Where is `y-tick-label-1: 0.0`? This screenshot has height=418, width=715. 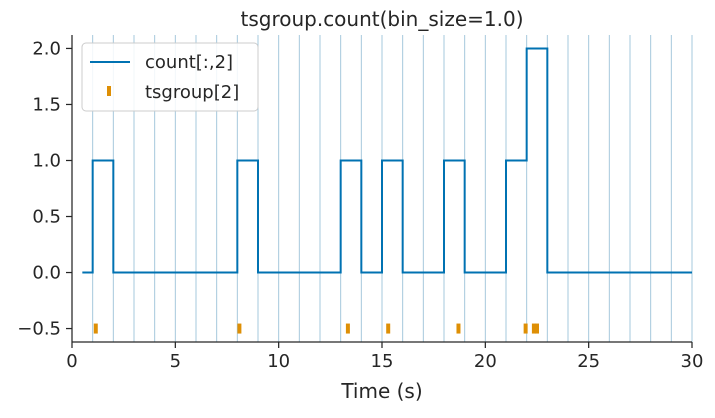 y-tick-label-1: 0.0 is located at coordinates (46, 273).